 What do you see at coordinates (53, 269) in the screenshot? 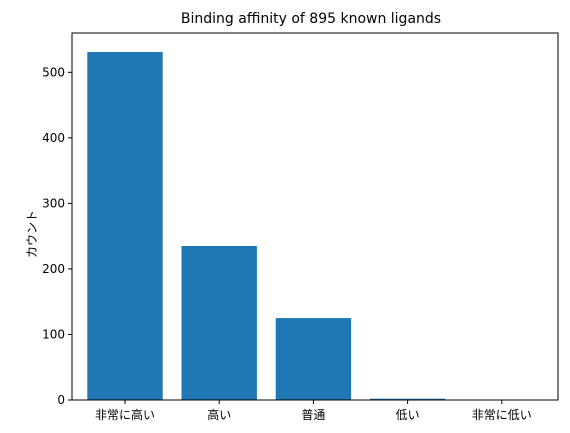
I see `y-tick-label-2: 200` at bounding box center [53, 269].